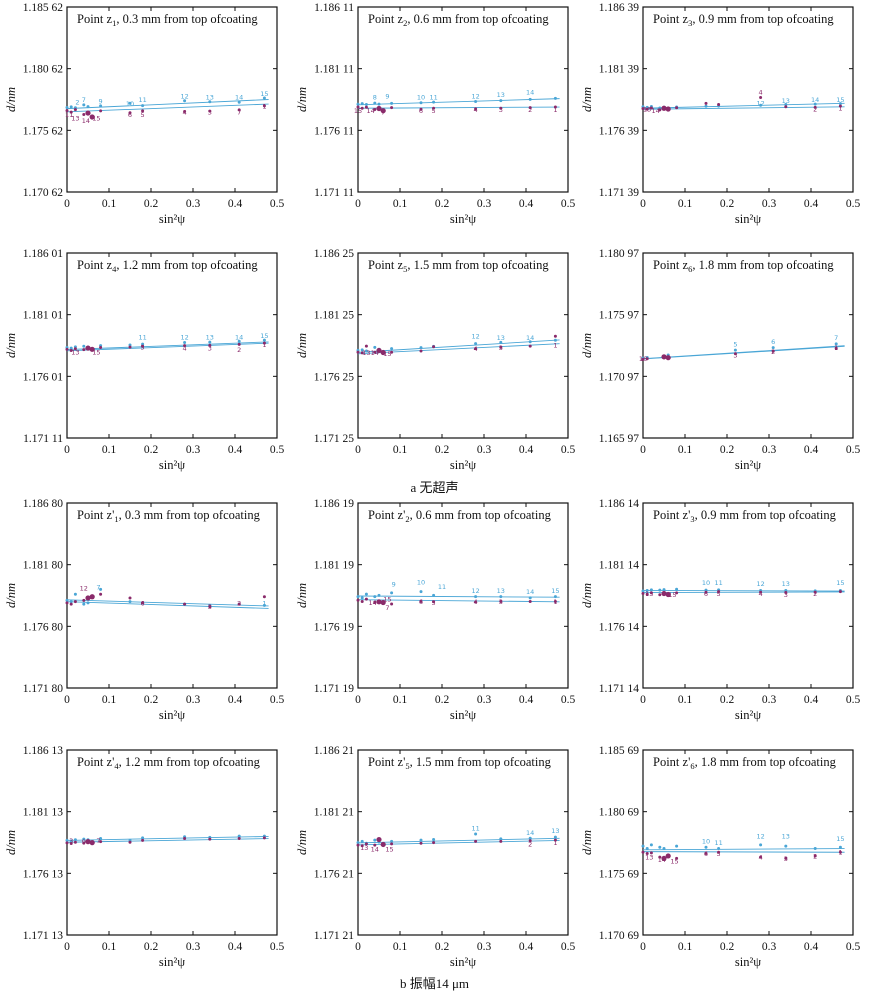 The height and width of the screenshot is (992, 869). I want to click on y-tick-label: 1.180 69, so click(619, 813).